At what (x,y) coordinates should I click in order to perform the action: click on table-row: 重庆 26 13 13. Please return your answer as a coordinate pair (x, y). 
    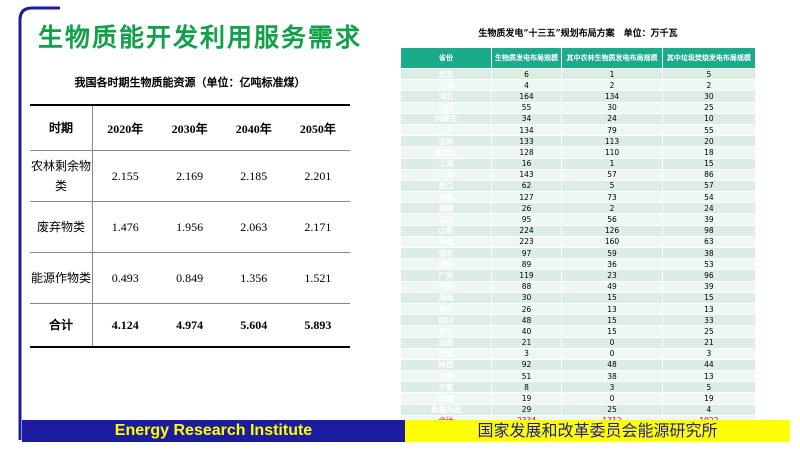
    Looking at the image, I should click on (578, 309).